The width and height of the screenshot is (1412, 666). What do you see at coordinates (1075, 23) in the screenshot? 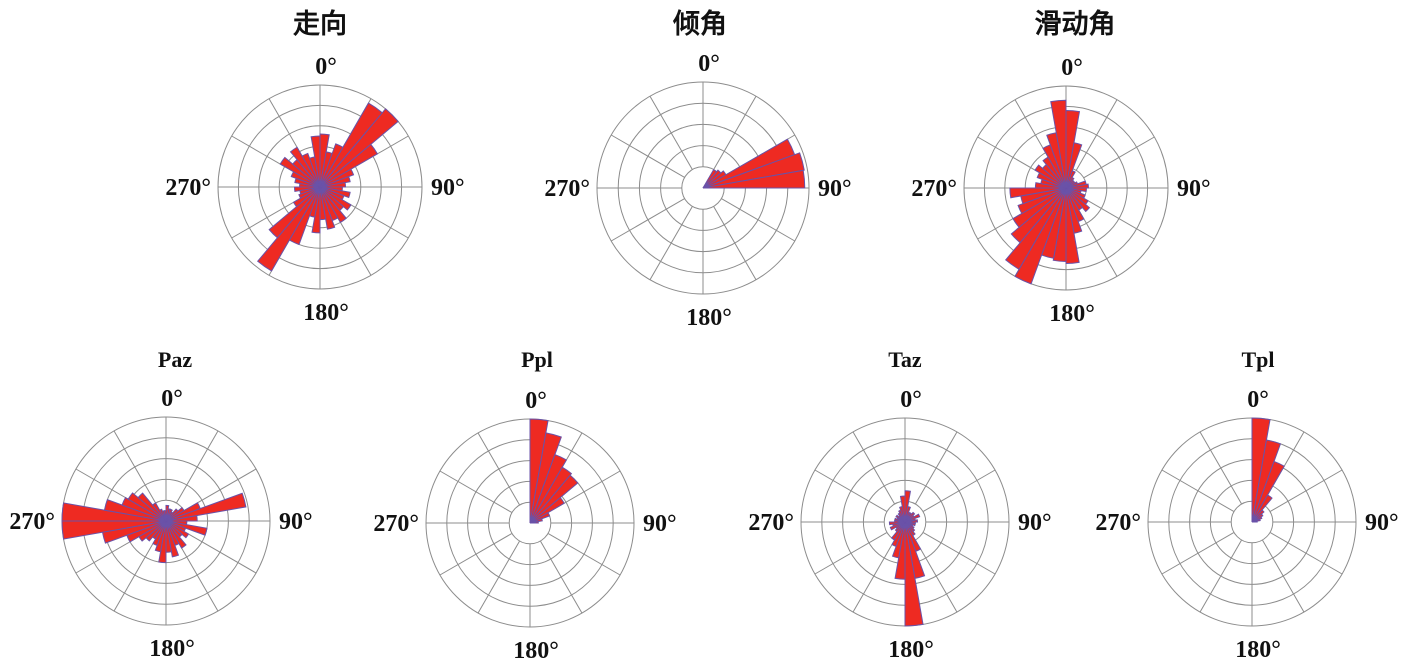
I see `chart-title: 滑动角` at bounding box center [1075, 23].